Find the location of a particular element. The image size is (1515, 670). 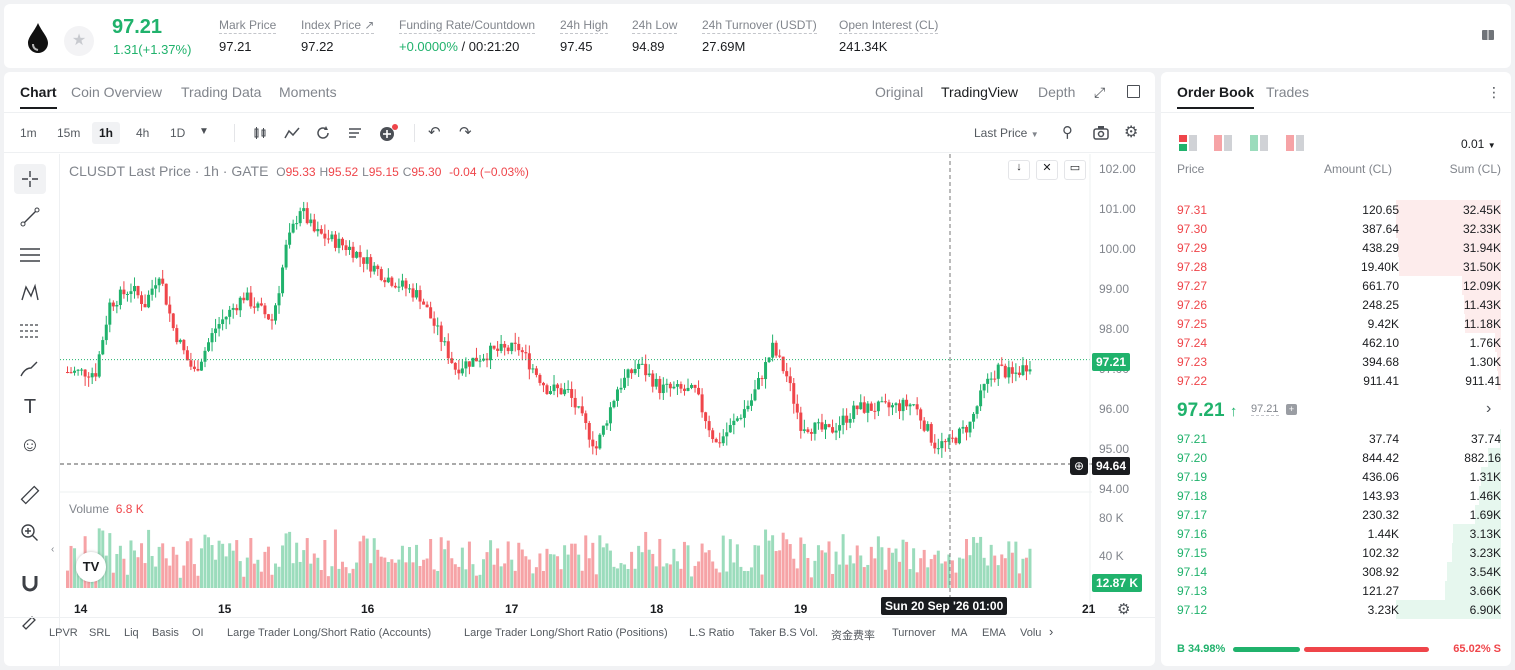

refresh-icon is located at coordinates (323, 133).